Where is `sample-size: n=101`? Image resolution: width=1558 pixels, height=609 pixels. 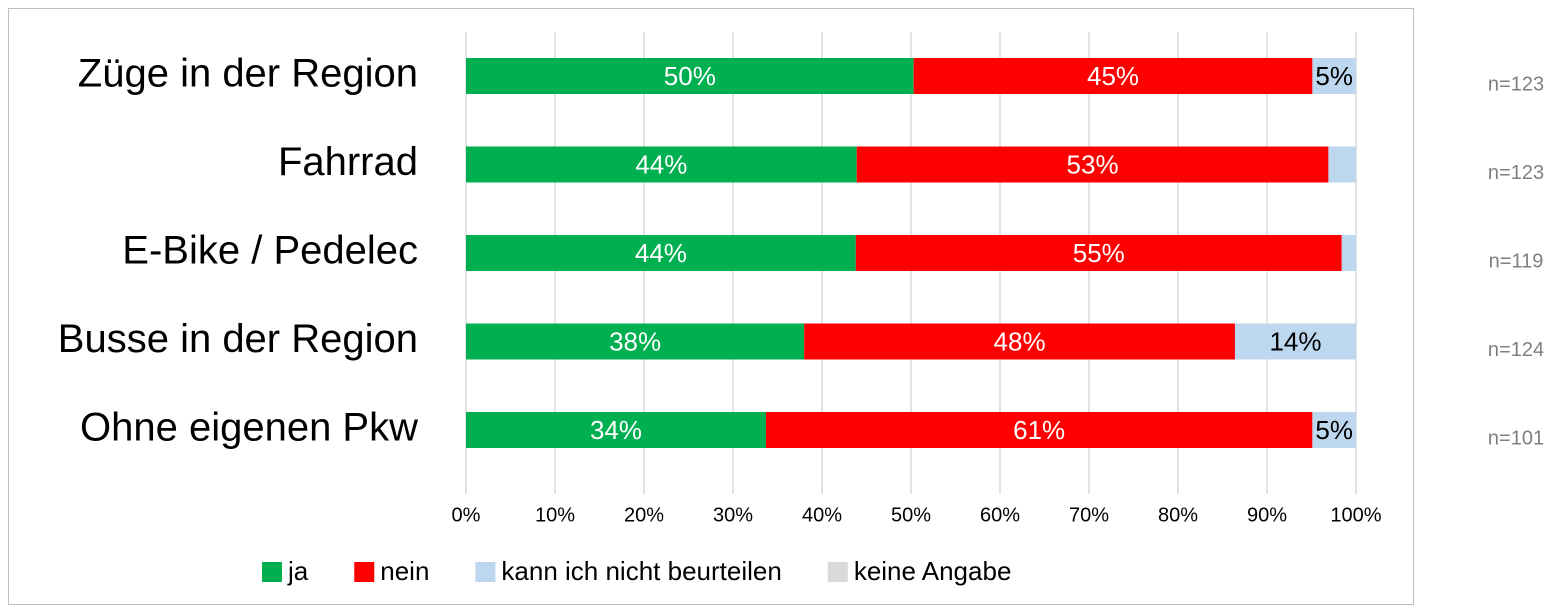 sample-size: n=101 is located at coordinates (1516, 438).